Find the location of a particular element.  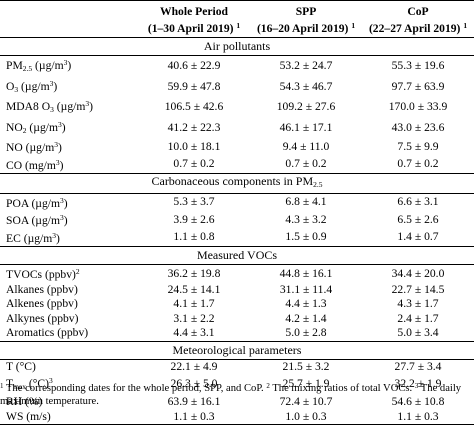

value-whole-period: 4.1 ± 1.7 is located at coordinates (194, 304).